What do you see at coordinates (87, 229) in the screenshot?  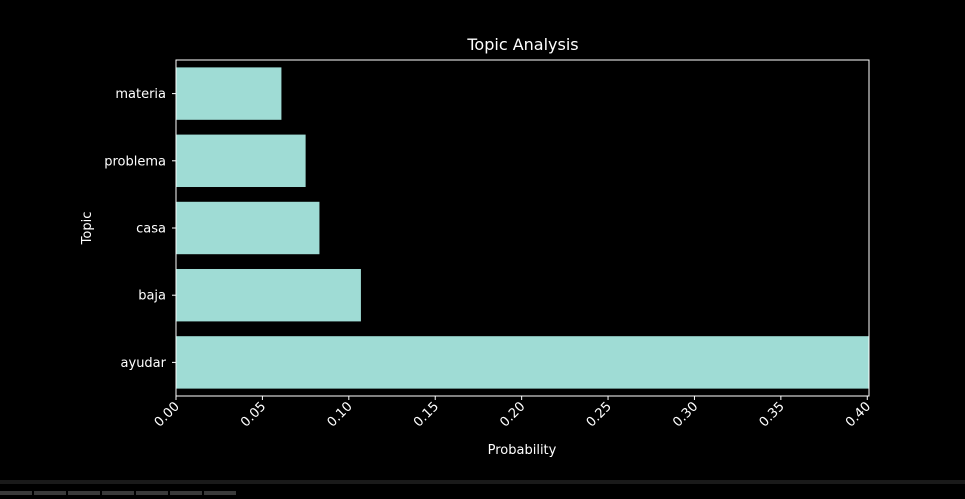 I see `y-axis-label: Topic` at bounding box center [87, 229].